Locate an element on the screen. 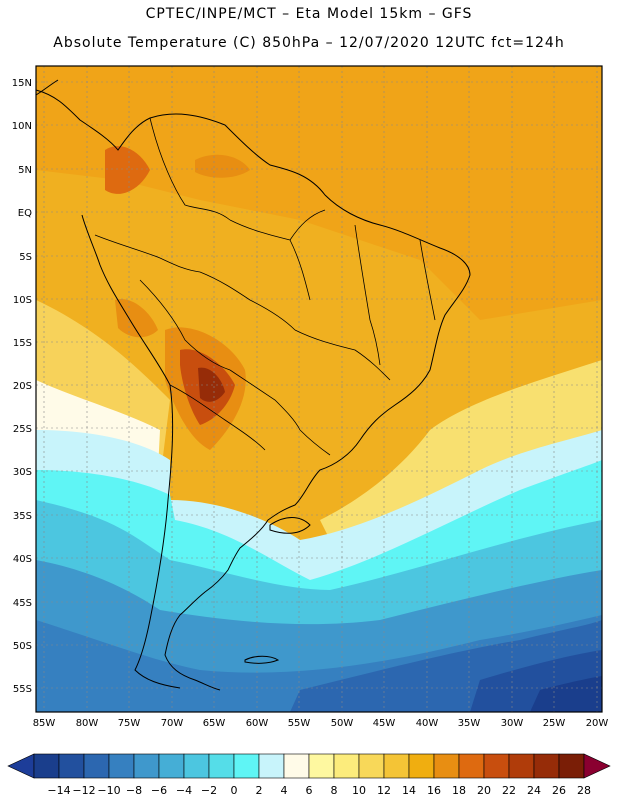  colorbar-label: 4 is located at coordinates (284, 790).